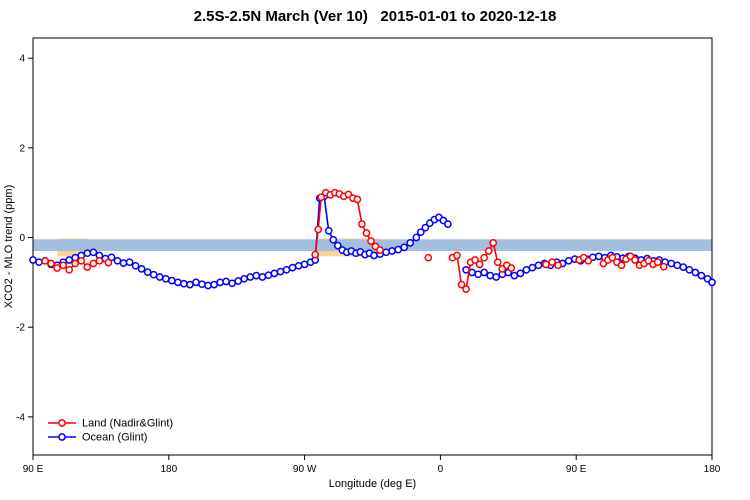 The image size is (750, 500). What do you see at coordinates (127, 424) in the screenshot?
I see `land-legend-label: Land (Nadir&Glint)` at bounding box center [127, 424].